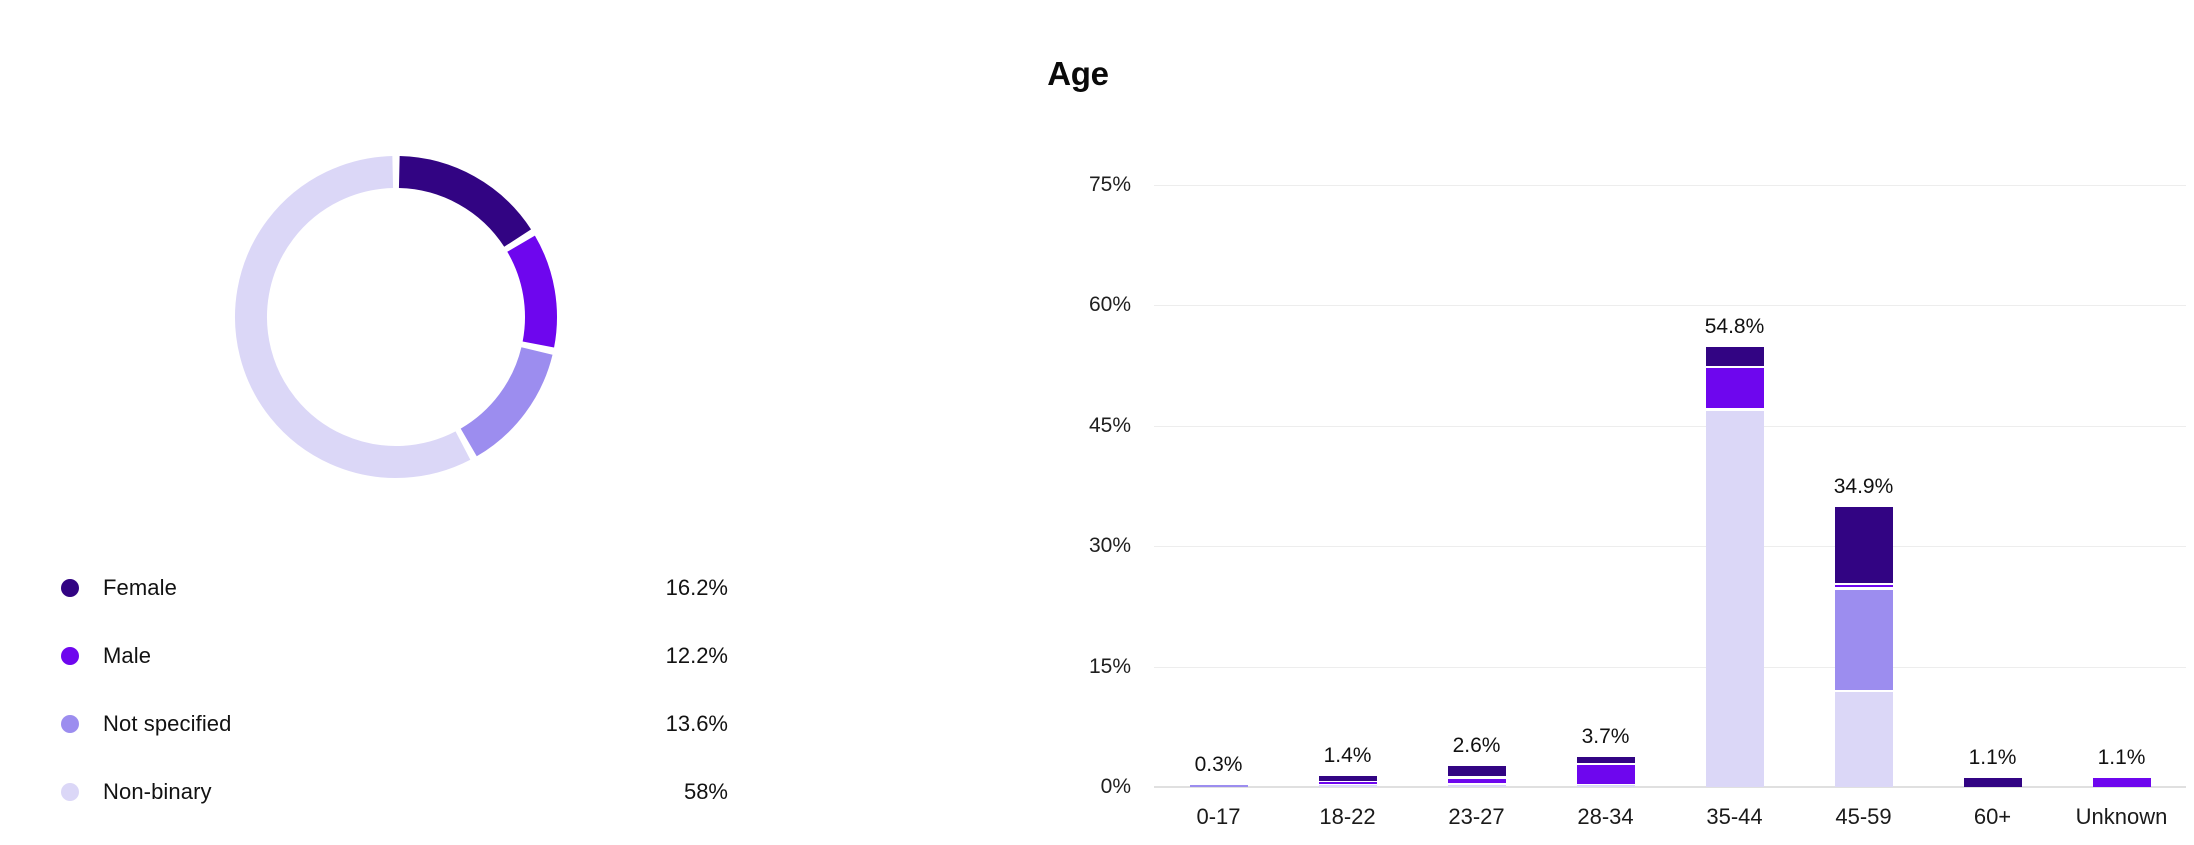 This screenshot has height=845, width=2194. Describe the element at coordinates (1218, 816) in the screenshot. I see `x-tick-label-0-17: 0-17` at that location.